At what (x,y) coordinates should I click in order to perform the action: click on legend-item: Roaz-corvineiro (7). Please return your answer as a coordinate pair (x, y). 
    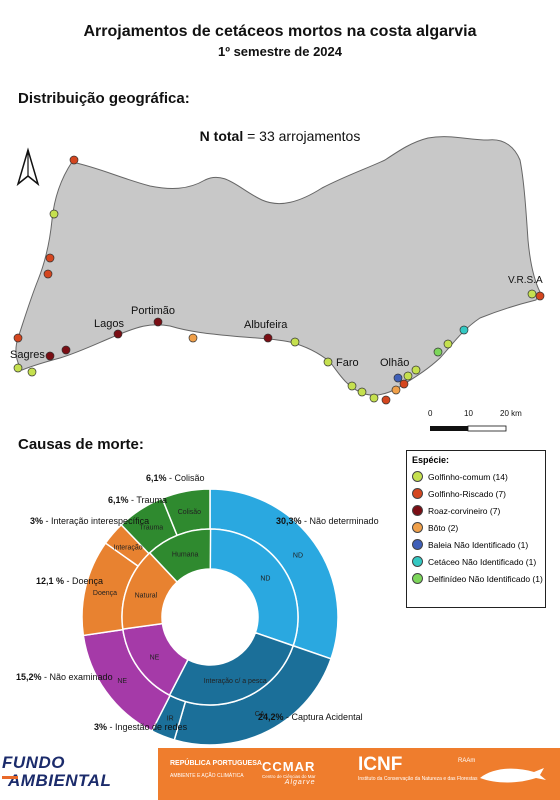
    Looking at the image, I should click on (476, 510).